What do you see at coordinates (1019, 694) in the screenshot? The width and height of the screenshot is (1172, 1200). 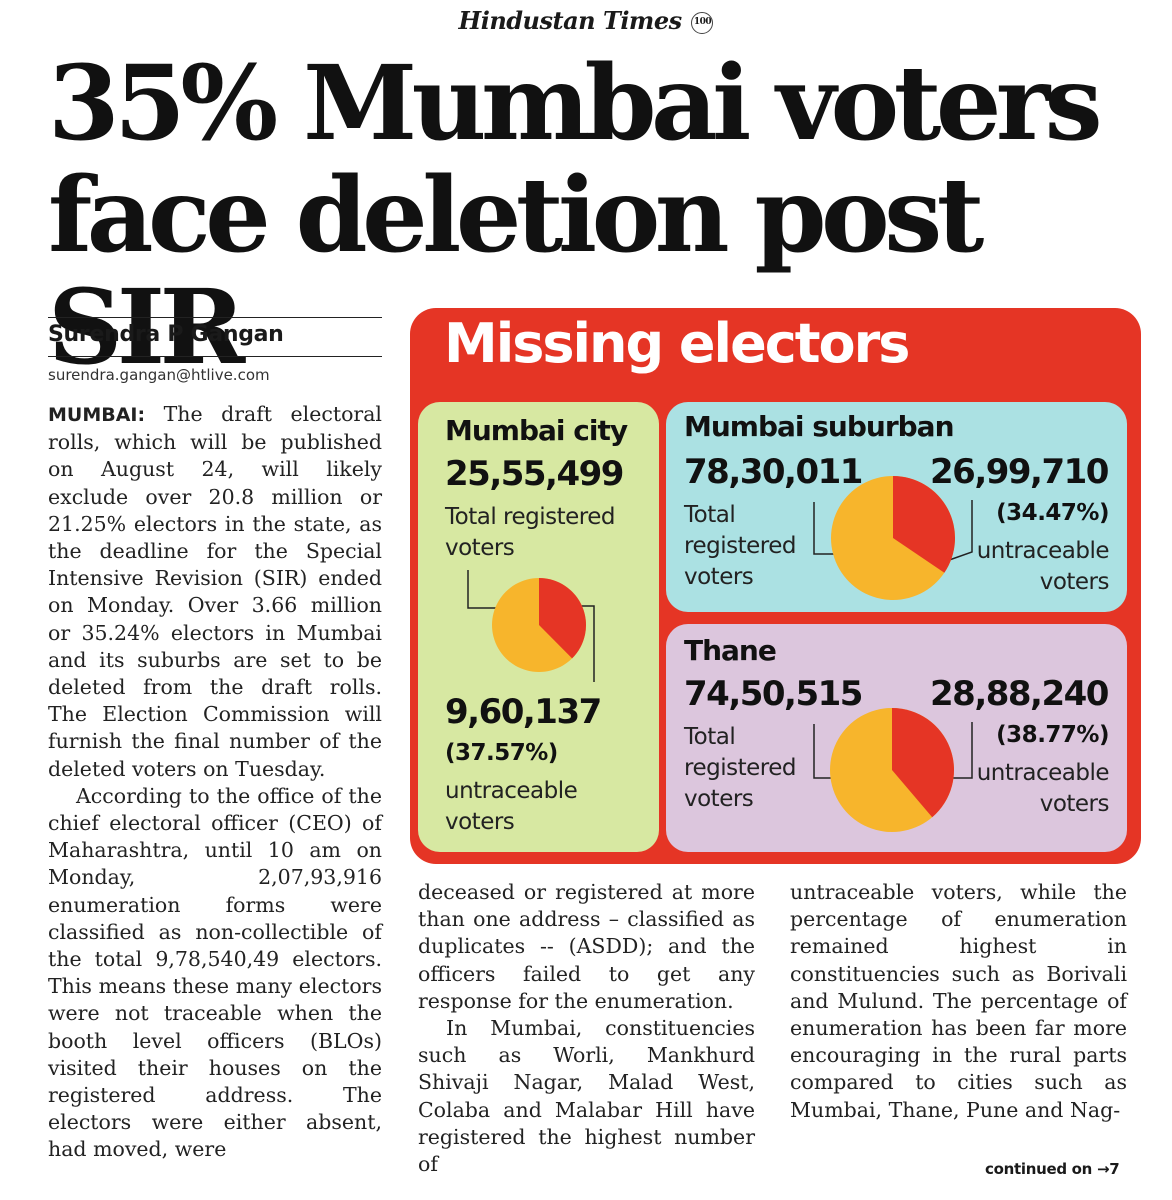 I see `missing-voters: 28,88,240` at bounding box center [1019, 694].